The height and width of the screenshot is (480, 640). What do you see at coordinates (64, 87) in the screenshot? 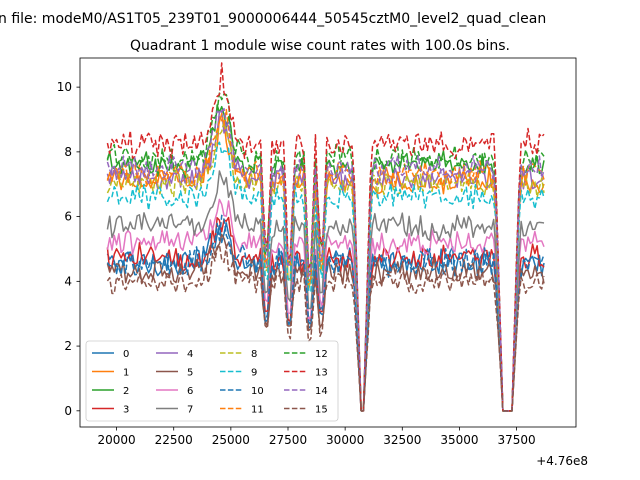
I see `y-tick-label: 10` at bounding box center [64, 87].